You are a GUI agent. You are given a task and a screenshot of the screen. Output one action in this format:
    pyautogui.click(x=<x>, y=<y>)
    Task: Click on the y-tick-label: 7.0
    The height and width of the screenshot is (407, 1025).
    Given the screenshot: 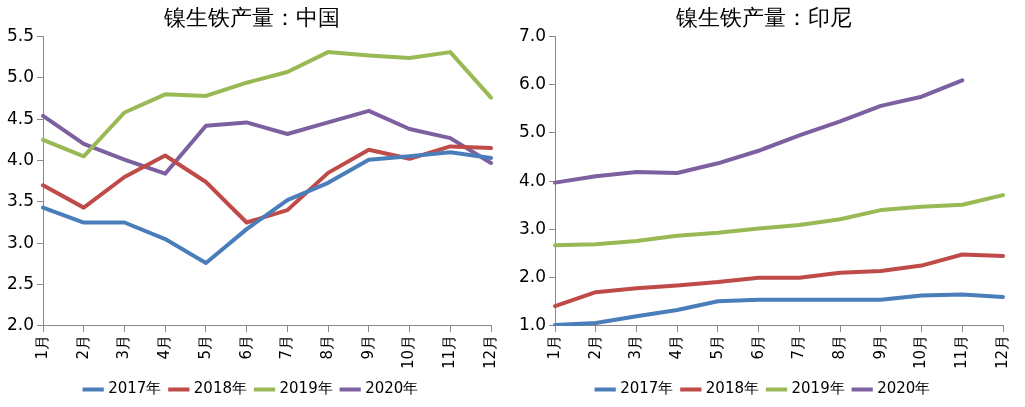 What is the action you would take?
    pyautogui.click(x=532, y=34)
    